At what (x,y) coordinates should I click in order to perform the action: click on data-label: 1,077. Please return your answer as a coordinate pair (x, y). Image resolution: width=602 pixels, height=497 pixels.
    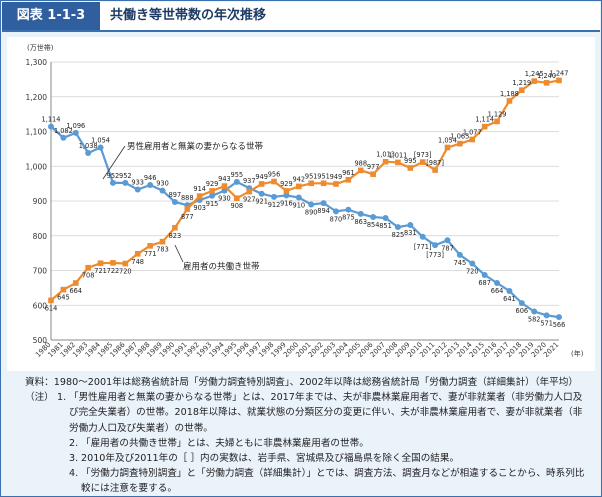
    Looking at the image, I should click on (472, 132).